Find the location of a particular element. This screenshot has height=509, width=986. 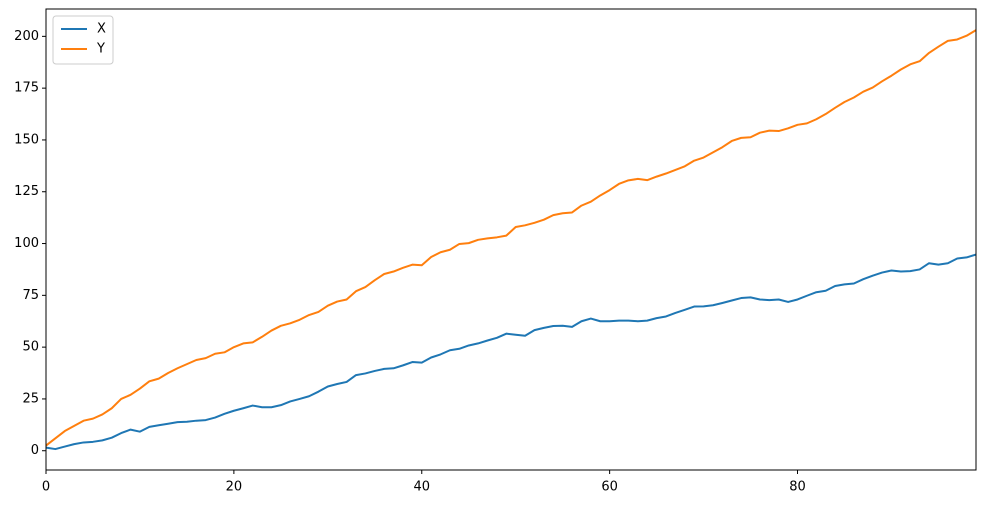

y-tick-label: 100 is located at coordinates (26, 243).